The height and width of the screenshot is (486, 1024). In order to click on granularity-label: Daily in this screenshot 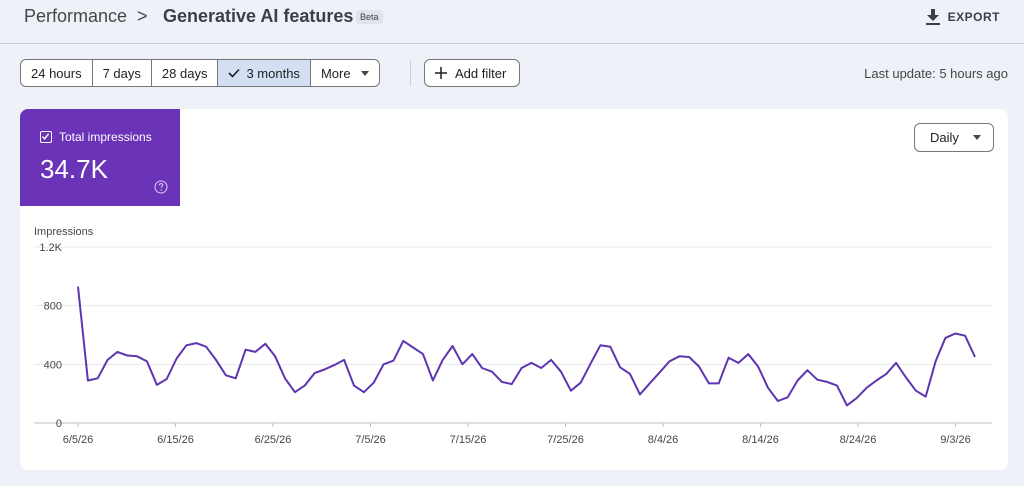, I will do `click(944, 137)`.